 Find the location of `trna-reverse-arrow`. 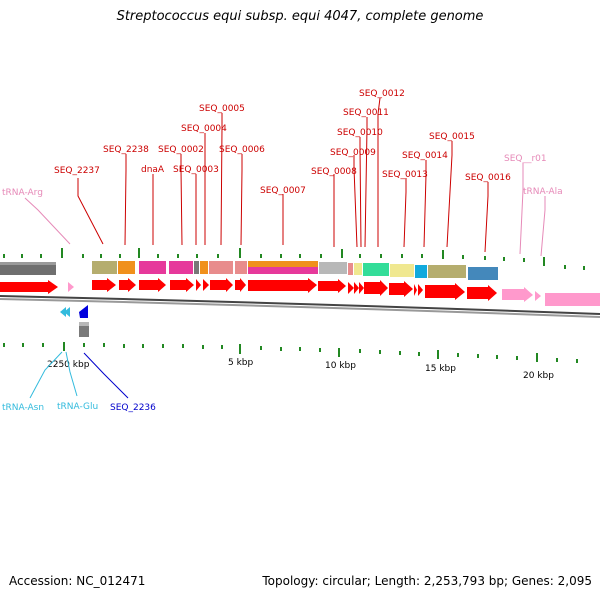

trna-reverse-arrow is located at coordinates (63, 312).